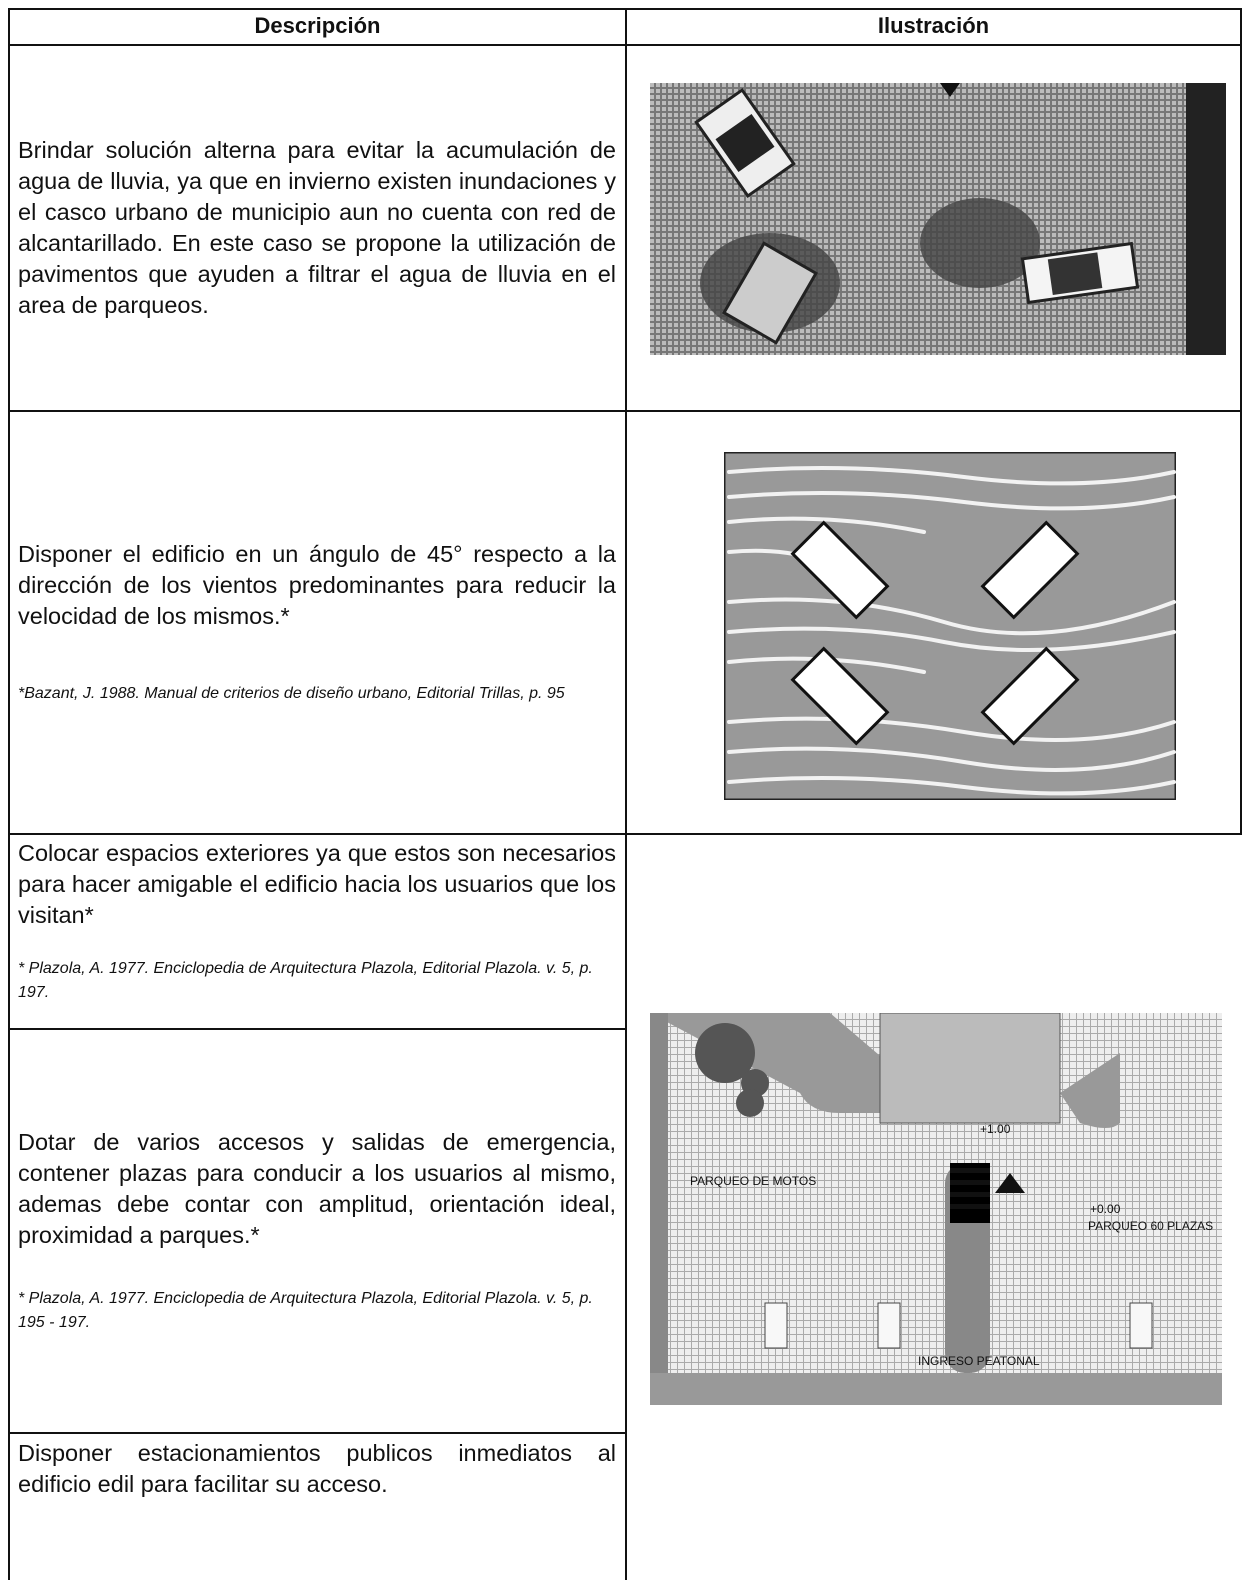  I want to click on parking-illustration, so click(938, 219).